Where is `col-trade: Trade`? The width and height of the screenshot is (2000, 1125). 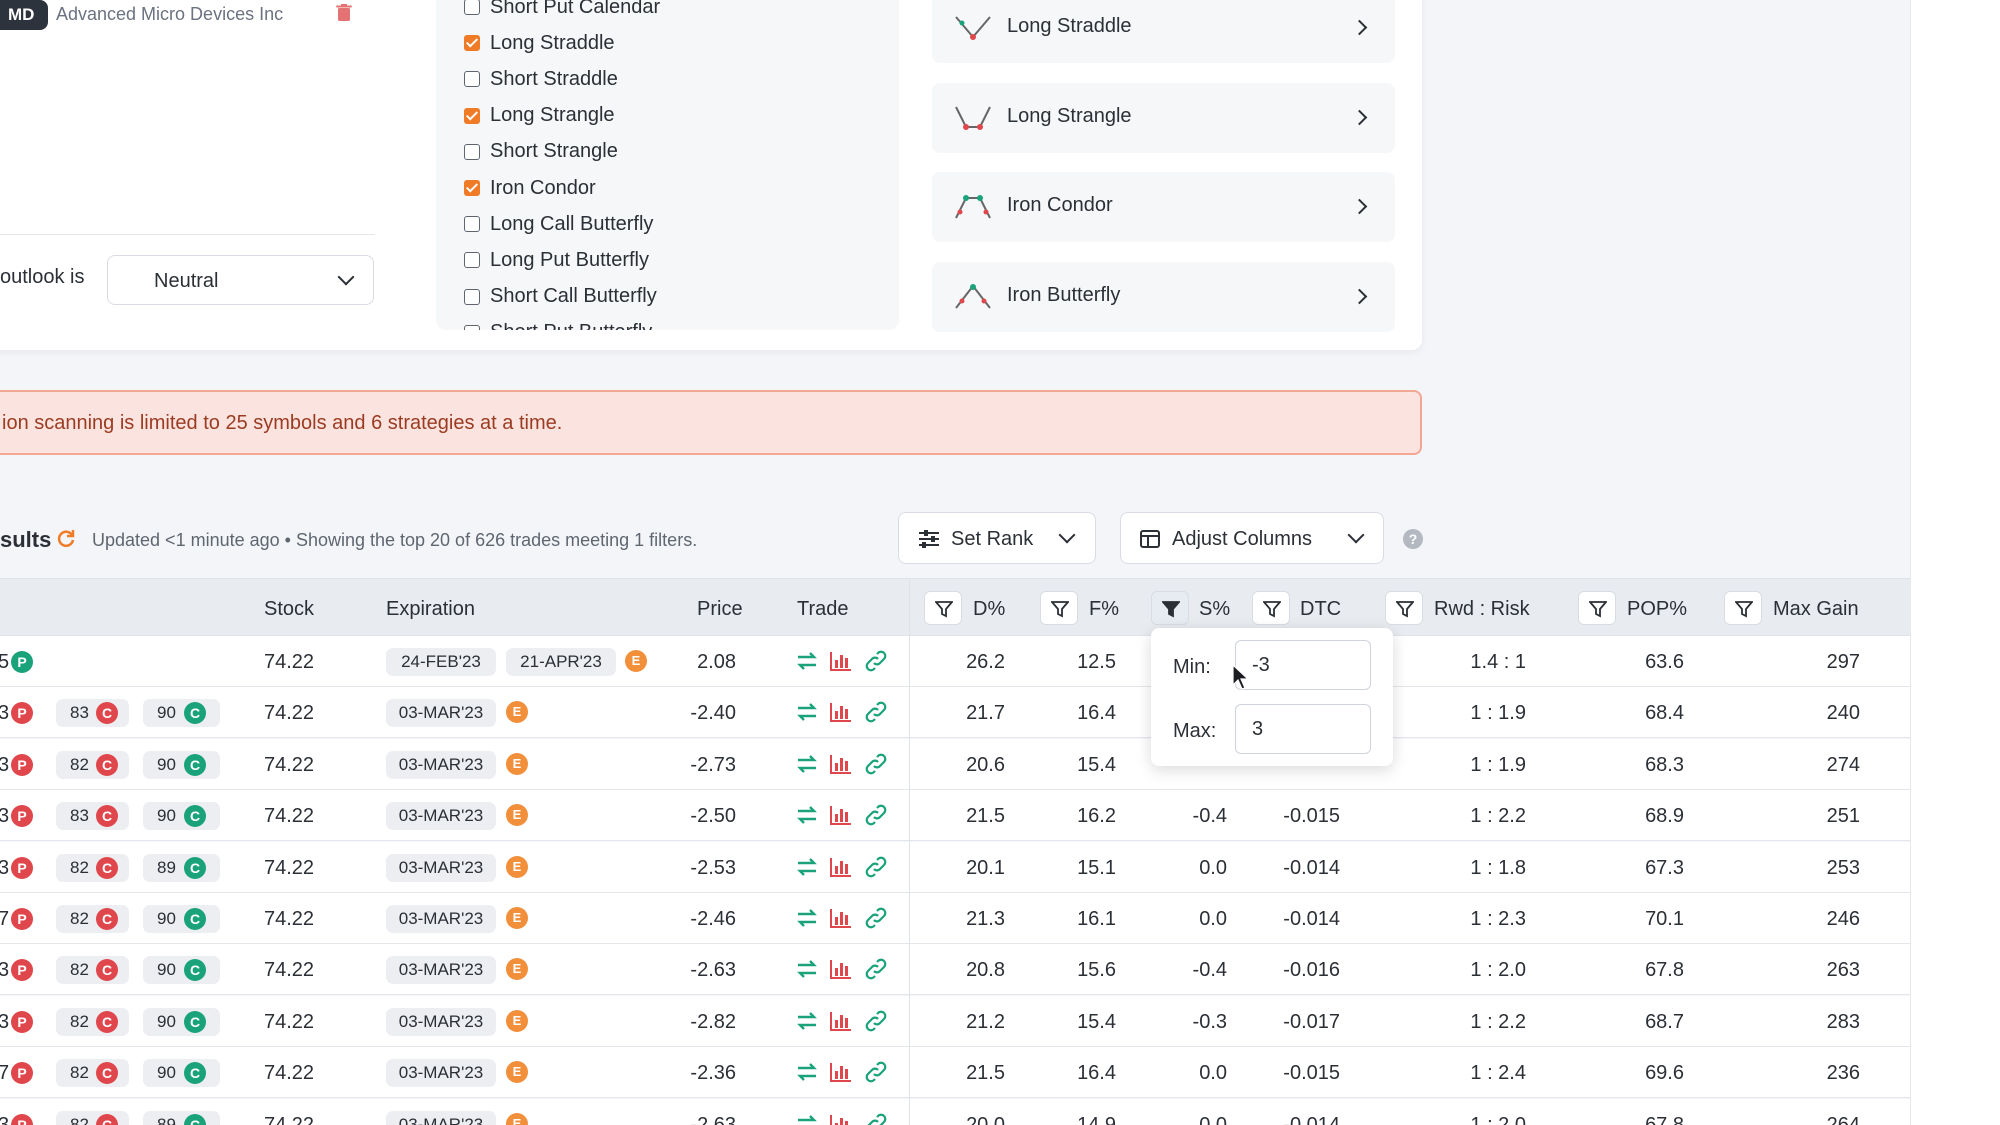 col-trade: Trade is located at coordinates (823, 609).